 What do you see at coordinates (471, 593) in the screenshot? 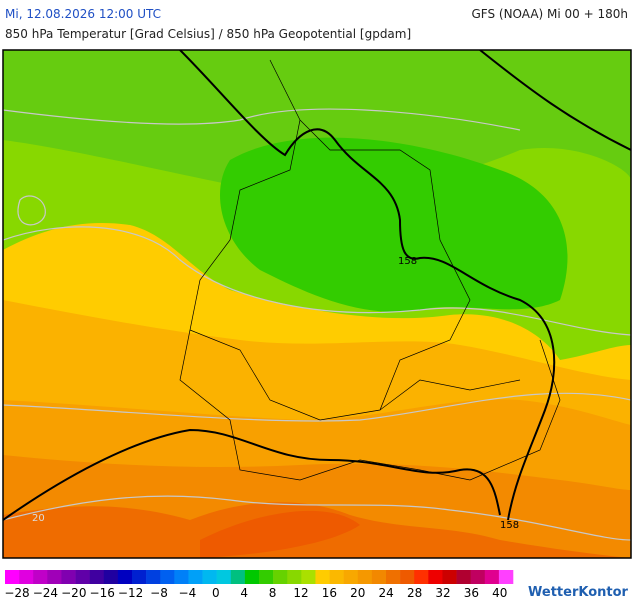
I see `colorbar-label: 36` at bounding box center [471, 593].